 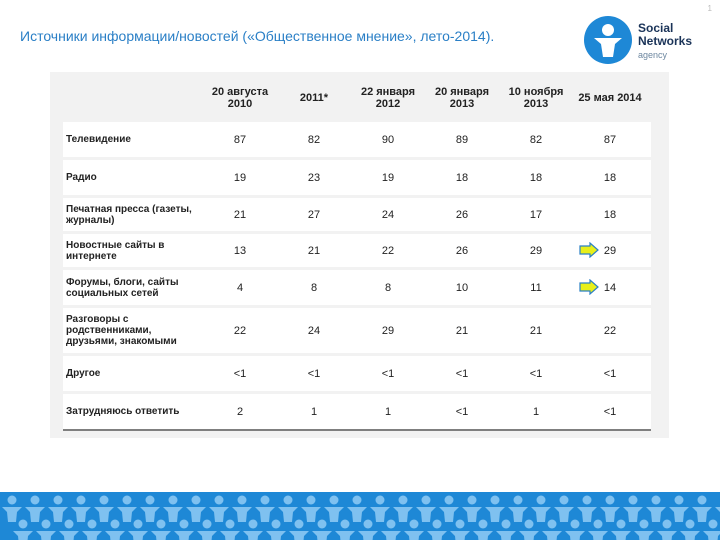 What do you see at coordinates (653, 55) in the screenshot?
I see `logo-line-agency: agency` at bounding box center [653, 55].